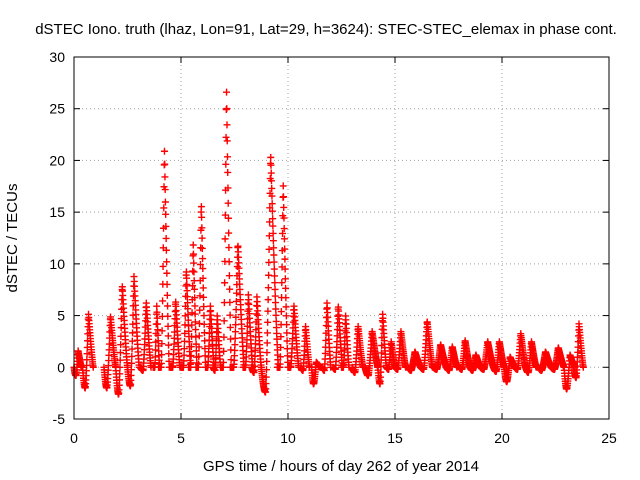 Image resolution: width=640 pixels, height=480 pixels. Describe the element at coordinates (57, 160) in the screenshot. I see `y-tick-label: 20` at that location.